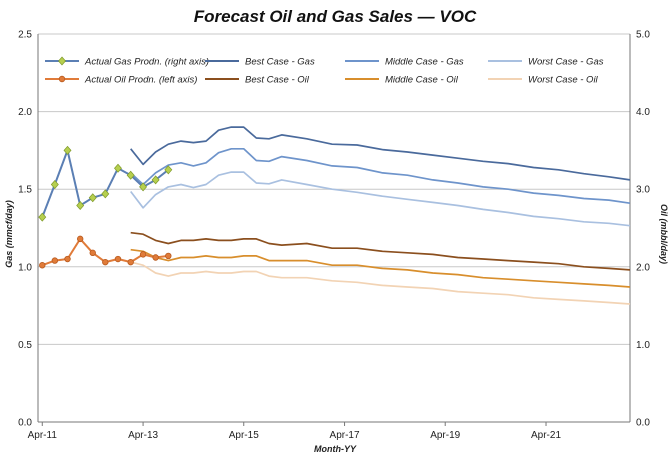 The image size is (670, 456). Describe the element at coordinates (643, 345) in the screenshot. I see `y-right-tick-label: 1.0` at that location.